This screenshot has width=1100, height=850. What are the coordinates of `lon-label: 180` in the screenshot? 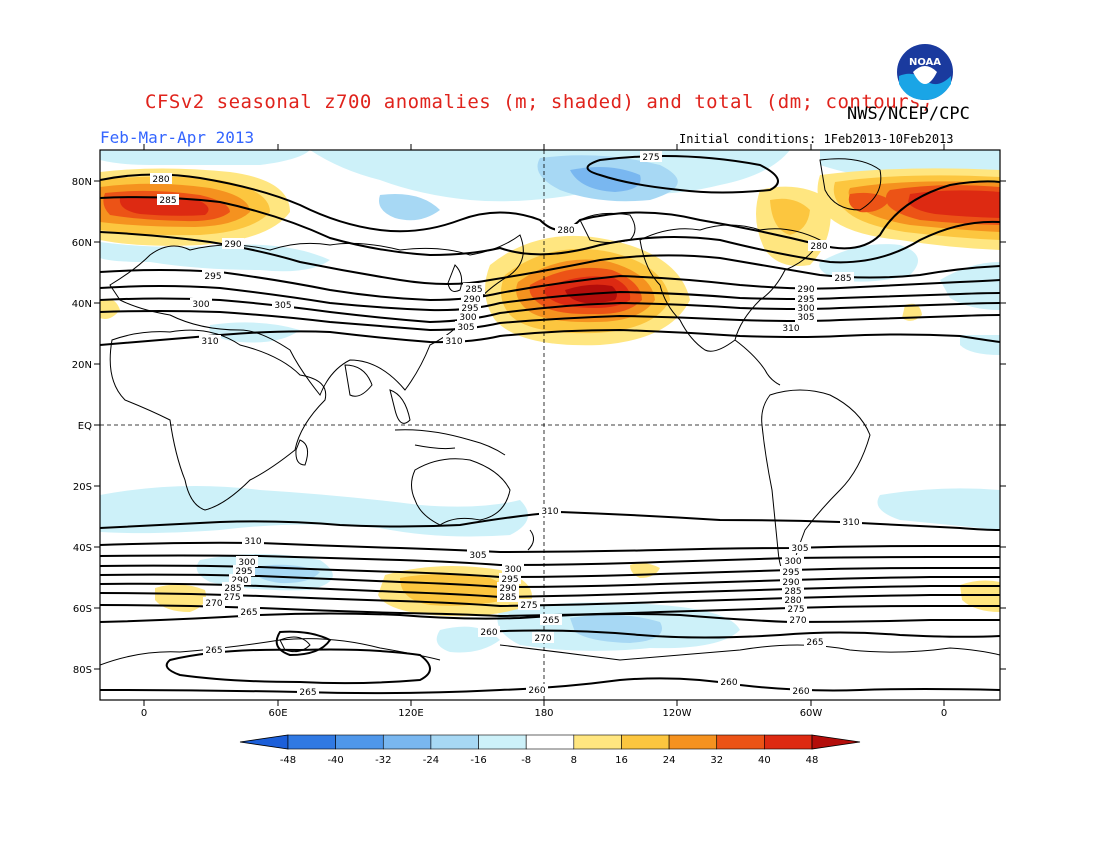 It's located at (543, 713).